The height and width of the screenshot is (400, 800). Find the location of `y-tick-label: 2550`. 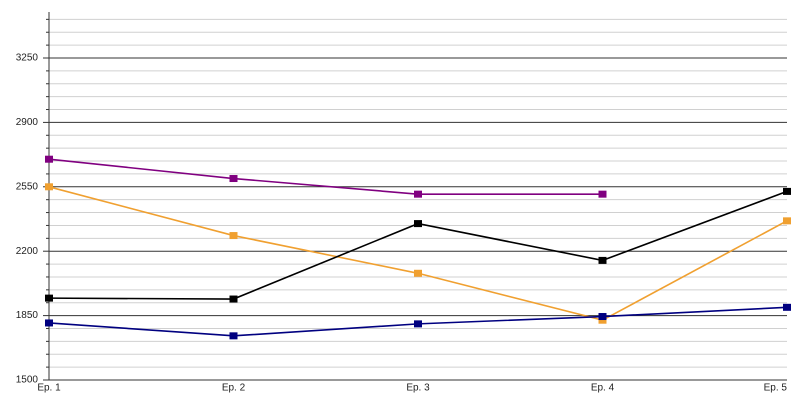

y-tick-label: 2550 is located at coordinates (27, 186).